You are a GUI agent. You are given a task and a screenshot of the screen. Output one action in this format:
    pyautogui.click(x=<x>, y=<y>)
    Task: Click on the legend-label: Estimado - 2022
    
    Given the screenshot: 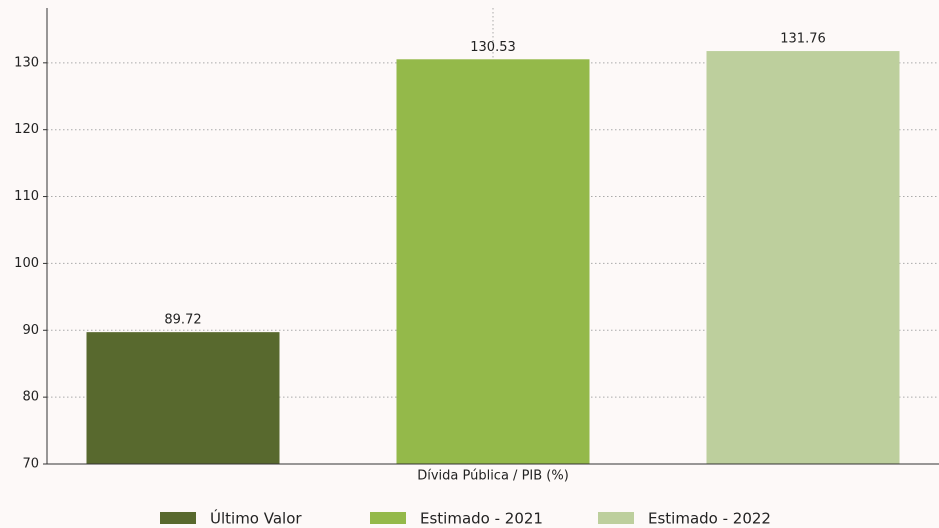 What is the action you would take?
    pyautogui.click(x=709, y=519)
    